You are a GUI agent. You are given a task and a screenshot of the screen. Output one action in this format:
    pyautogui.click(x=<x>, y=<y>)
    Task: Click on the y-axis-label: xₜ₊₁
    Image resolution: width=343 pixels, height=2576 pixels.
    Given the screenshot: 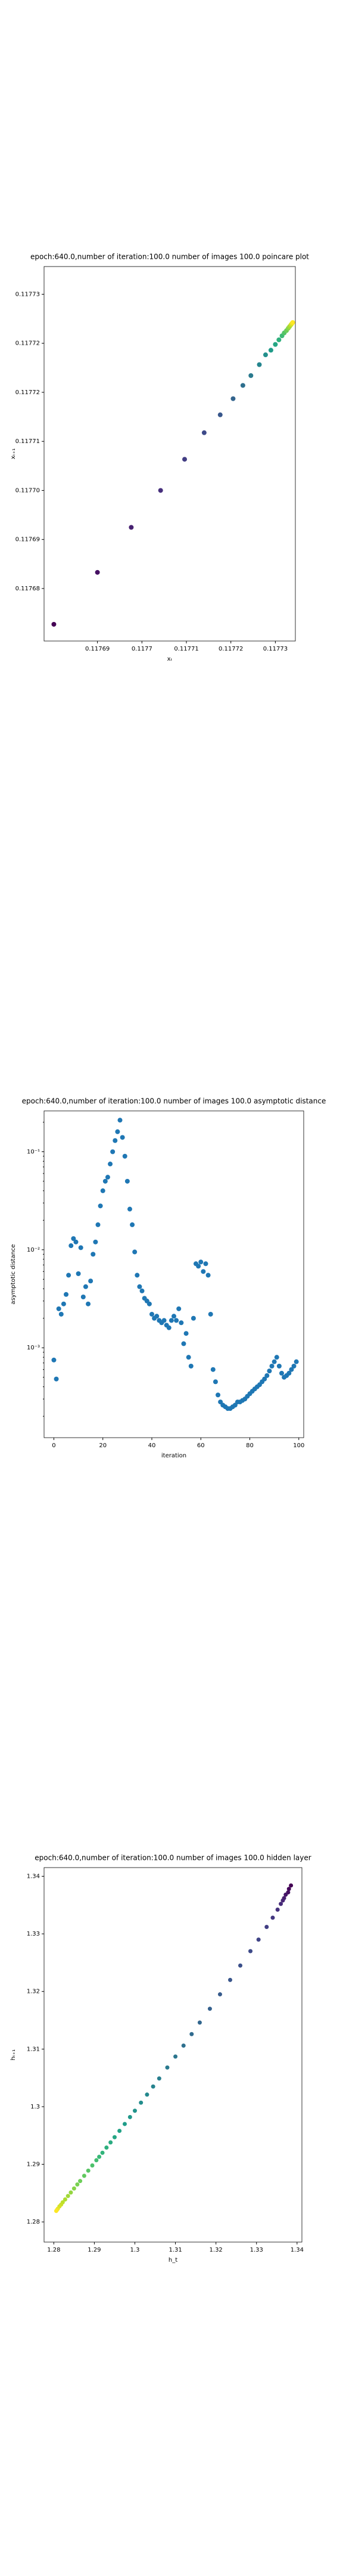 What is the action you would take?
    pyautogui.click(x=14, y=454)
    